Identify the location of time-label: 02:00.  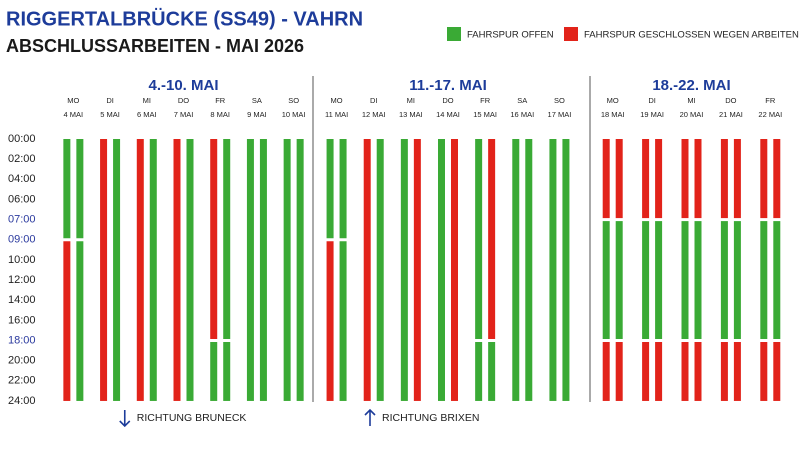
(22, 159).